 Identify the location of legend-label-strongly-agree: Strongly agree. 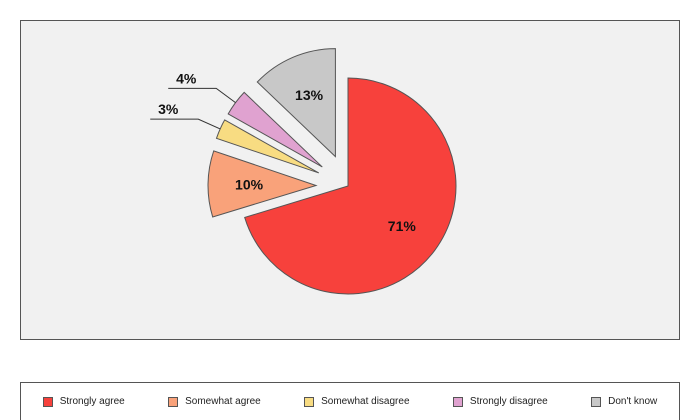
(92, 401).